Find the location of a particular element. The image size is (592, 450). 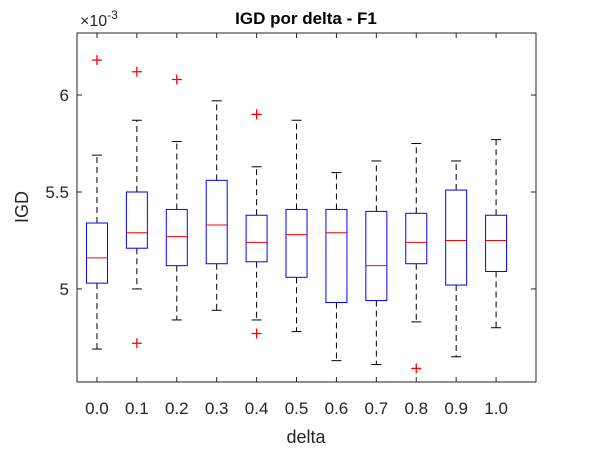

x-tick-label: 0.5 is located at coordinates (297, 408).